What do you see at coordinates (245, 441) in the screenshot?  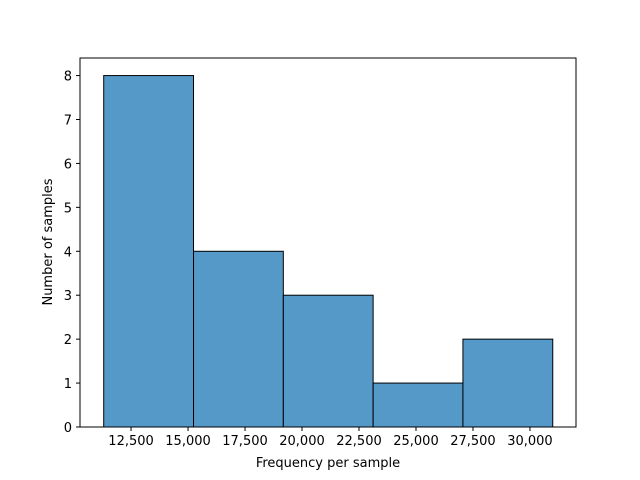 I see `x-tick-label: 17,500` at bounding box center [245, 441].